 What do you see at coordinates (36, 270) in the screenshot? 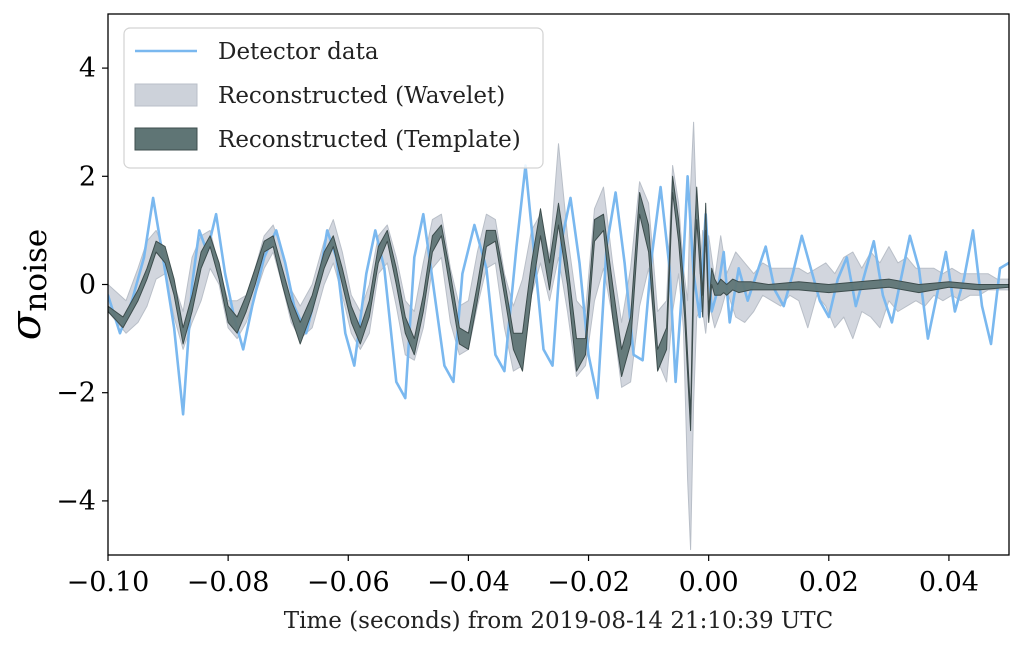
I see `y-axis-label-subscript: noise` at bounding box center [36, 270].